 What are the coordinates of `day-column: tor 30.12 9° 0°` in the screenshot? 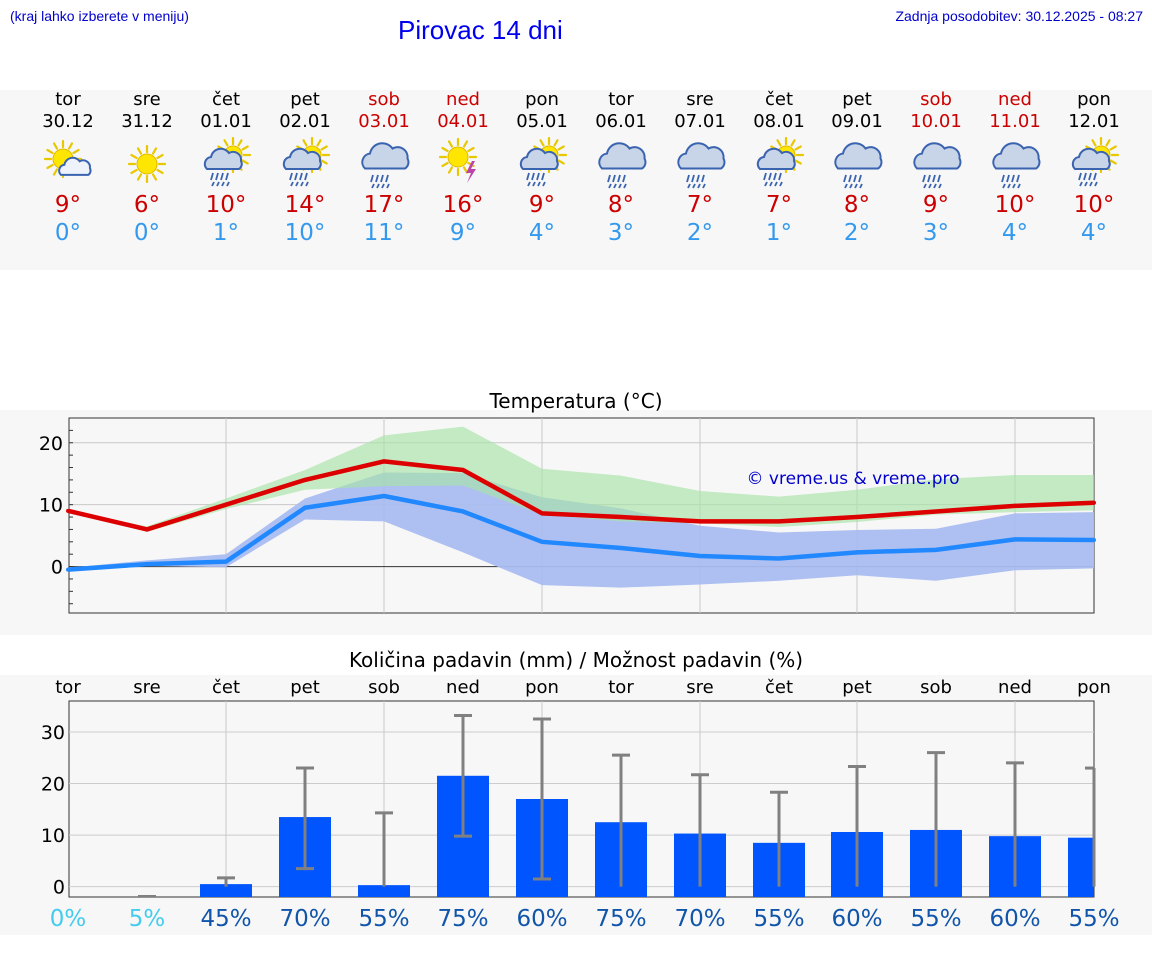 It's located at (68, 168).